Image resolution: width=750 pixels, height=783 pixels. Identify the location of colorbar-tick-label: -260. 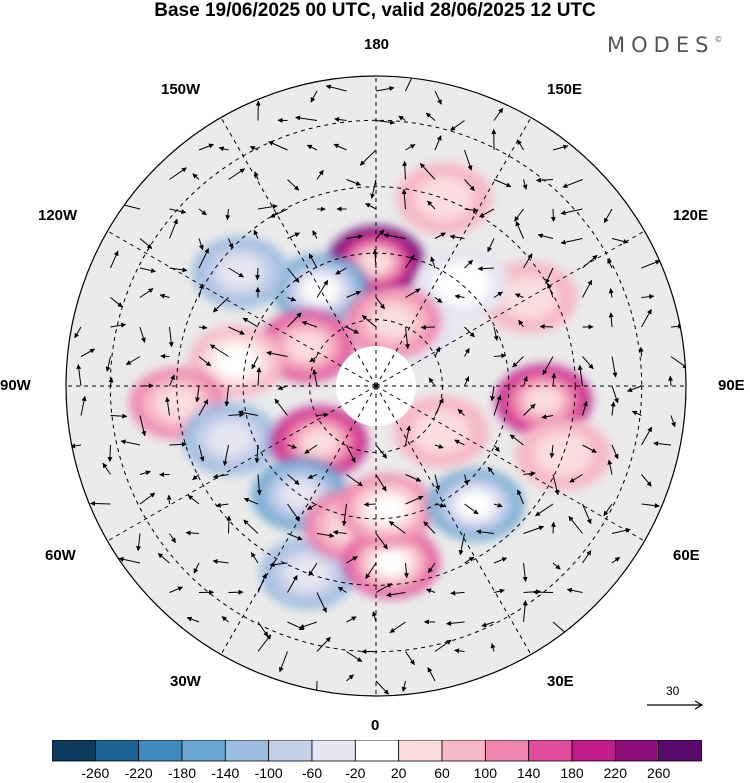
(95, 773).